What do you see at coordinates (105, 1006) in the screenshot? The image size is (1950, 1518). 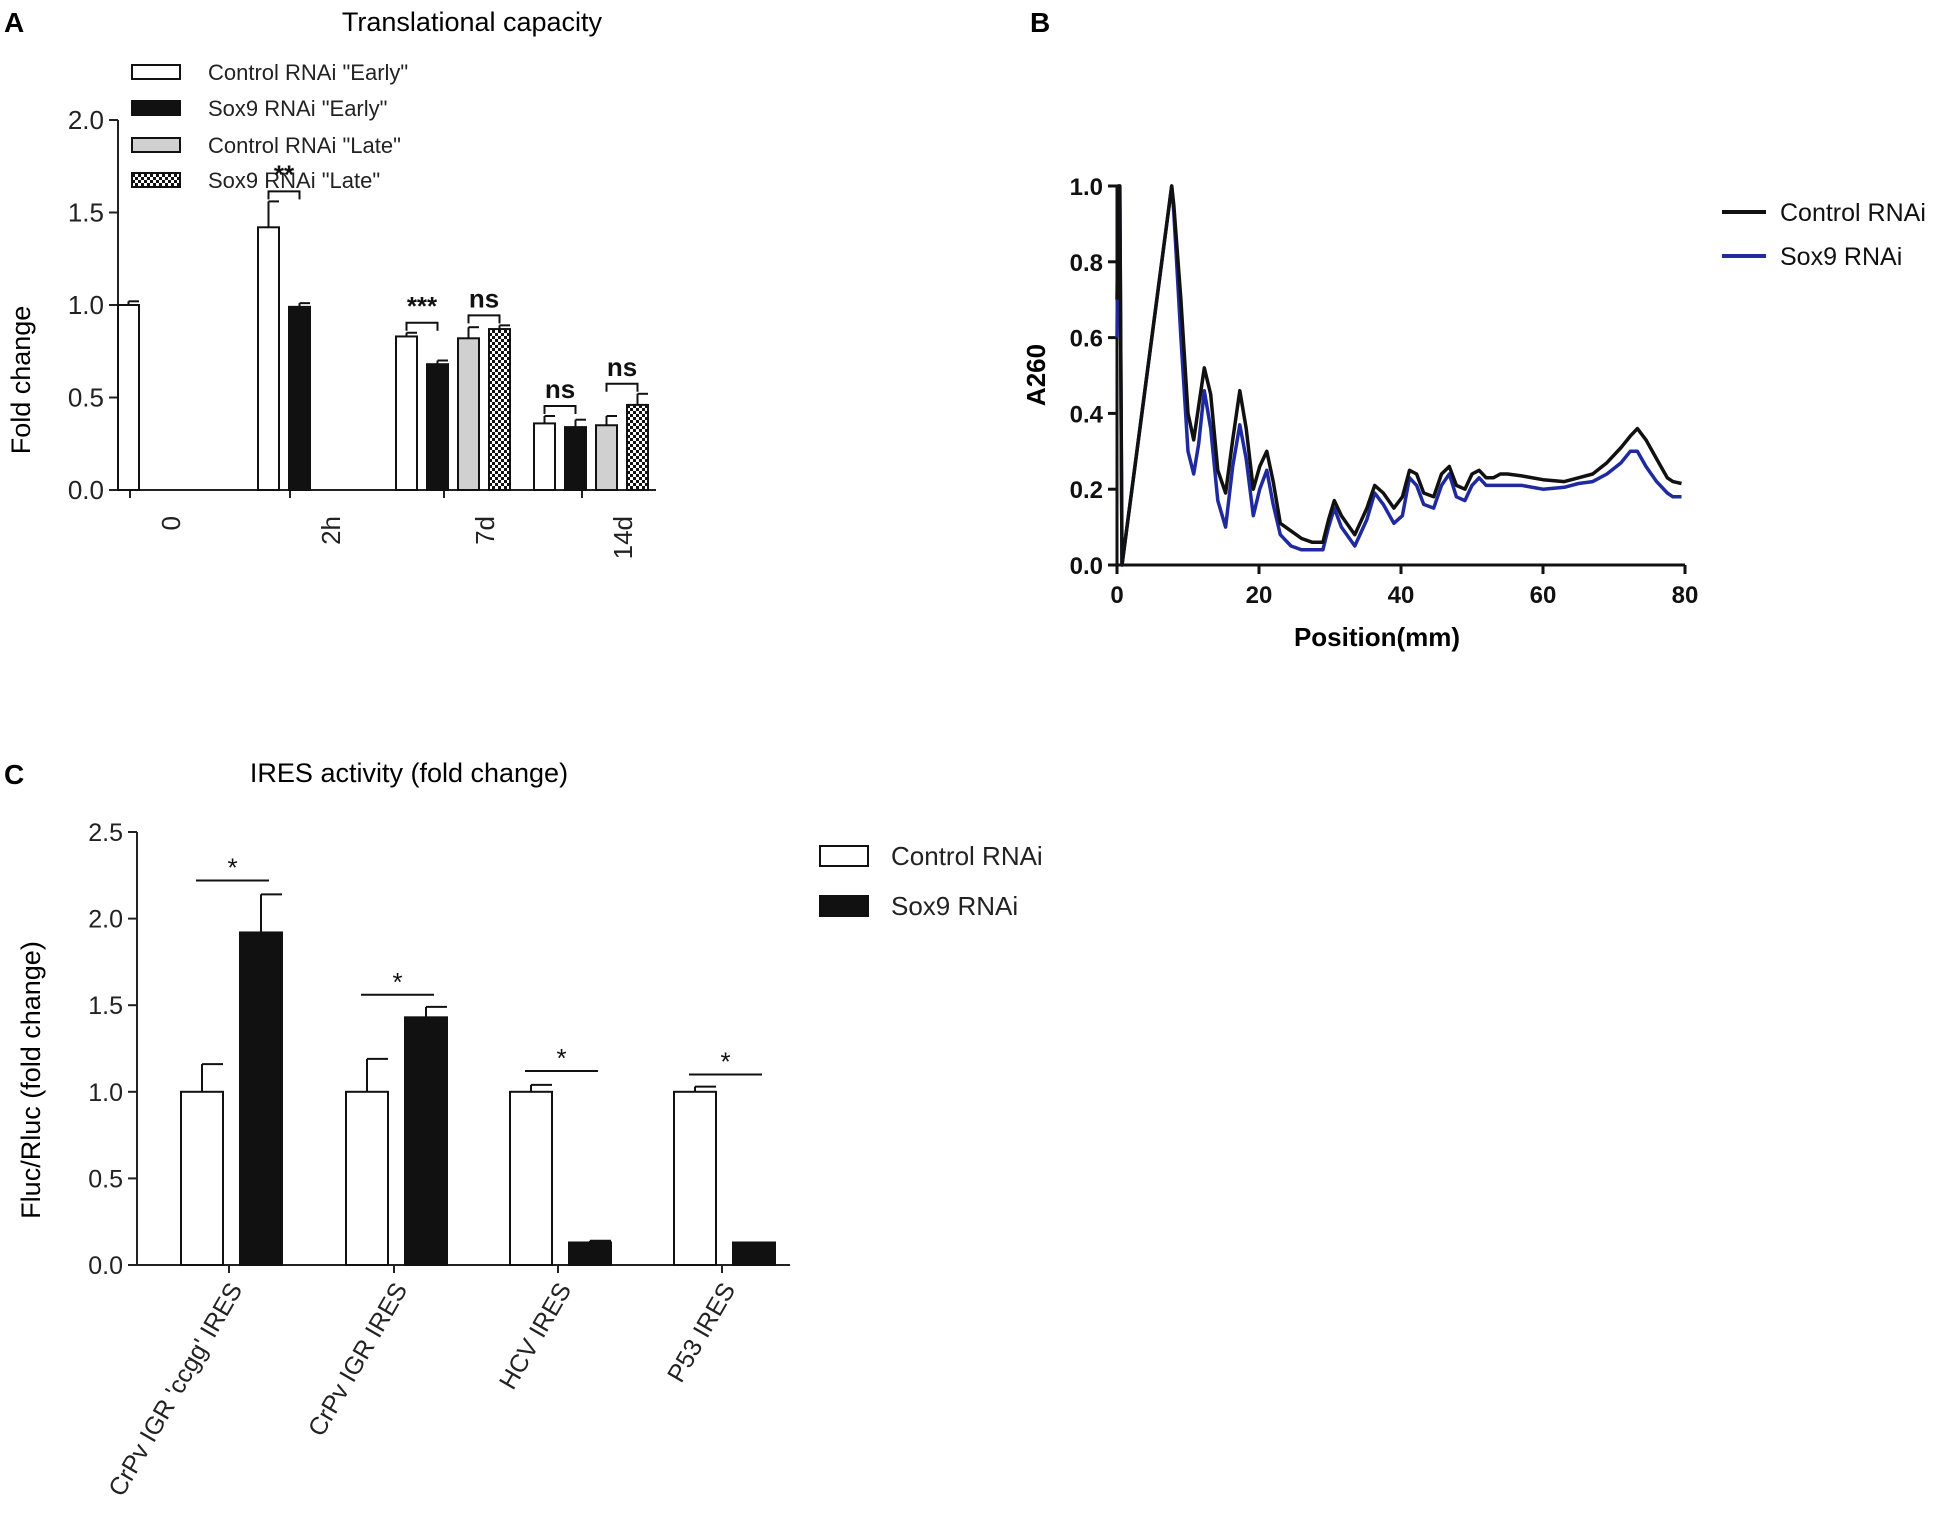 I see `chart-c-ytick-label: 1.5` at bounding box center [105, 1006].